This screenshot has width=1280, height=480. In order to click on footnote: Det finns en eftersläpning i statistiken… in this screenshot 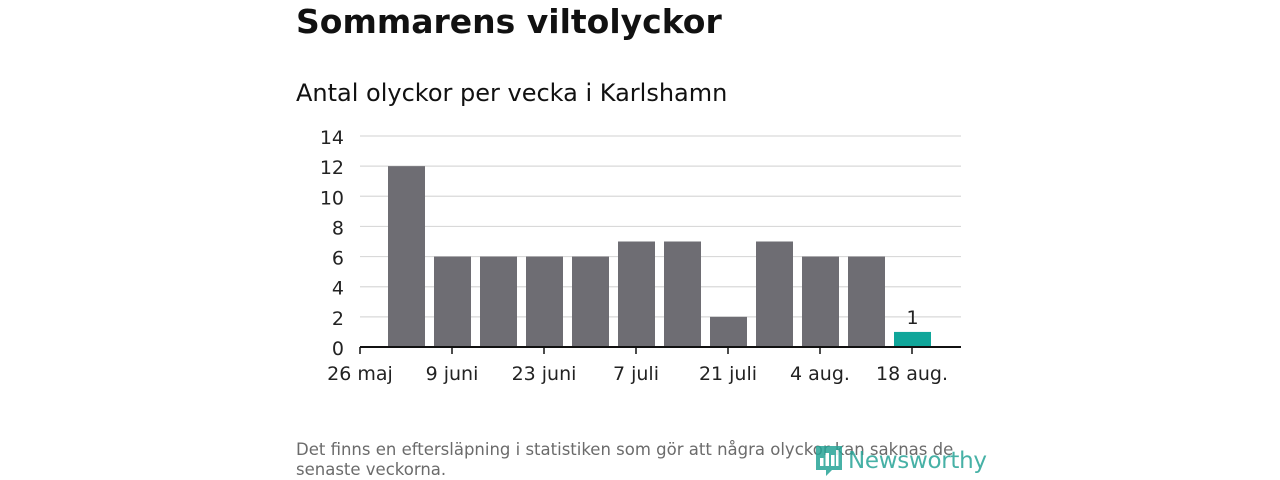, I will do `click(625, 459)`.